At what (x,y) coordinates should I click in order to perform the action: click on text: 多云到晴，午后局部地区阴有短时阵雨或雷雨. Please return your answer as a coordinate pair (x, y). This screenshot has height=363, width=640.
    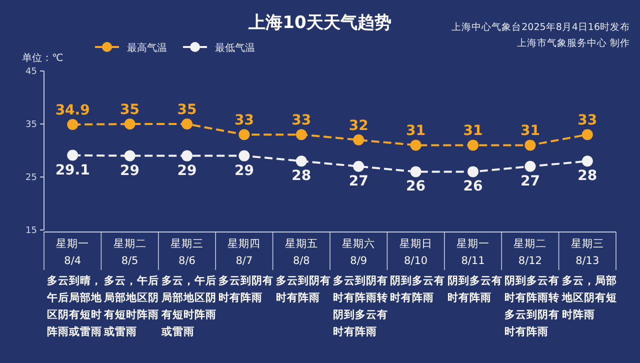
    Looking at the image, I should click on (74, 306).